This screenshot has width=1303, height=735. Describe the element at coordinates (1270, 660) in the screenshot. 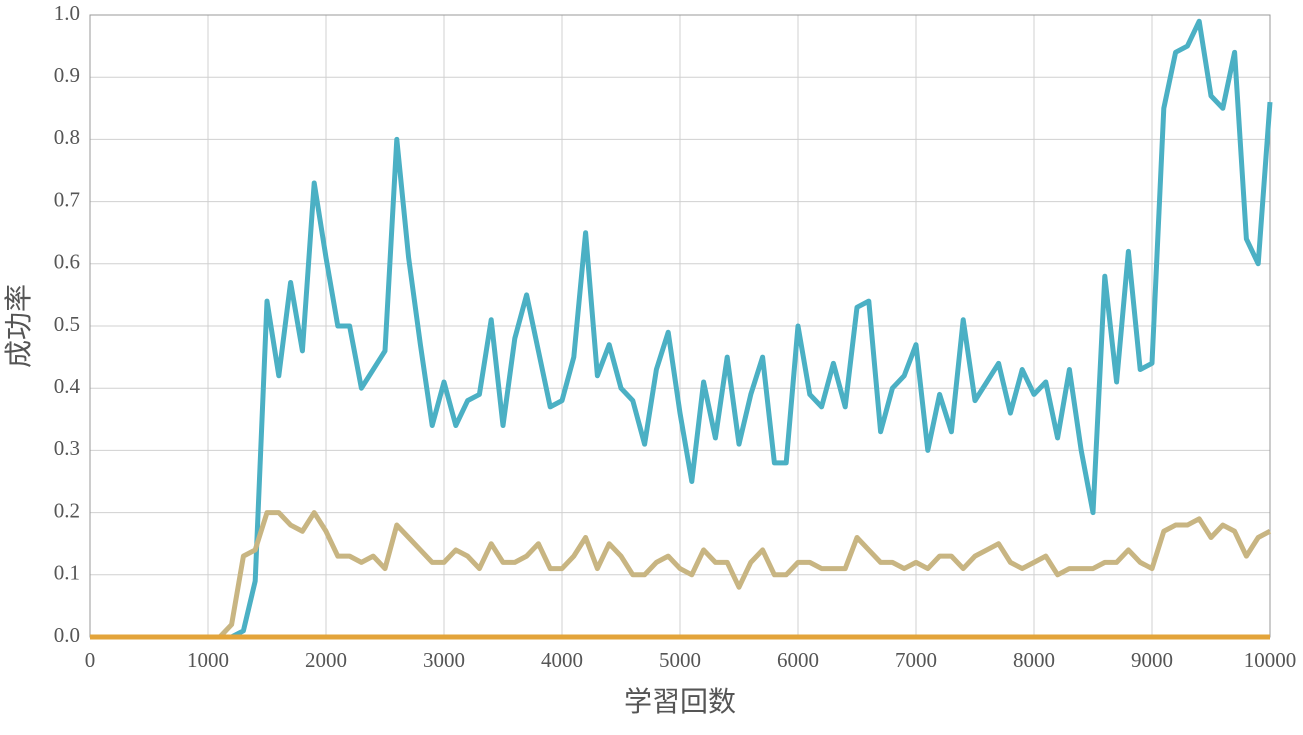

I see `x-tick-label: 10000` at that location.